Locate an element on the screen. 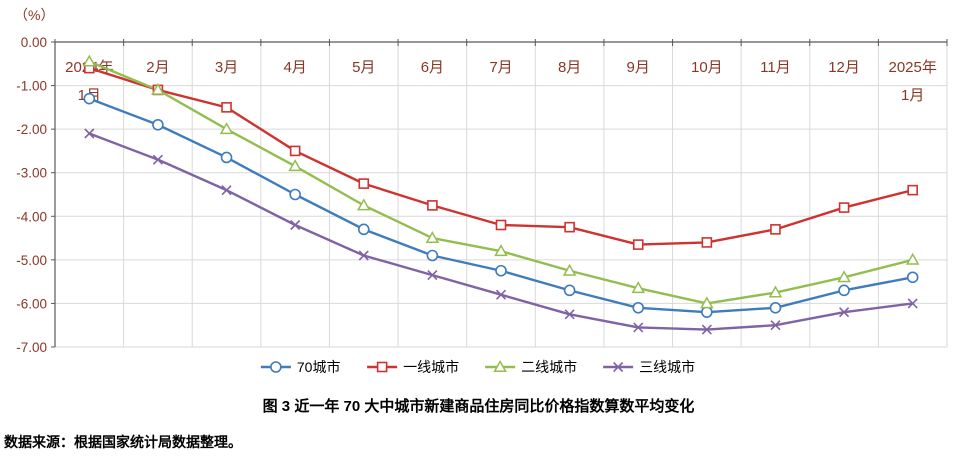 Image resolution: width=957 pixels, height=464 pixels. legend-label: 一线城市 is located at coordinates (431, 367).